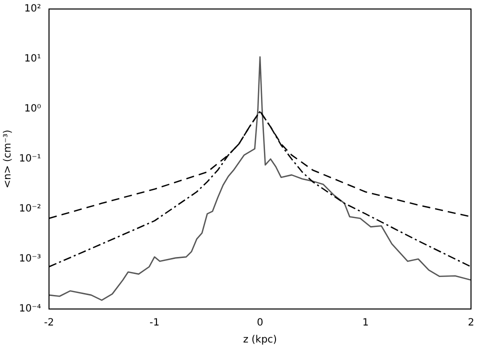 This screenshot has height=348, width=479. I want to click on y-axis-title: <n> (cm⁻³), so click(8, 159).